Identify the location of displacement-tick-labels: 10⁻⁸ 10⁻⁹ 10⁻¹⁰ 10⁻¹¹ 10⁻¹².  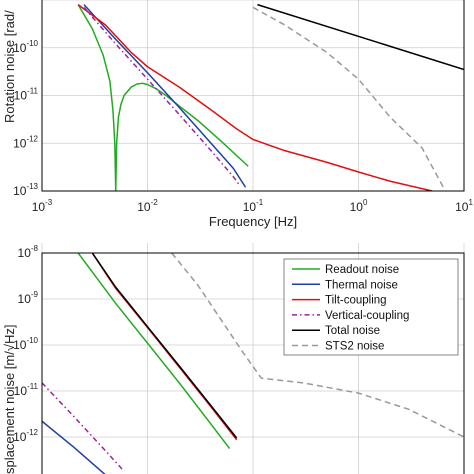
(25, 344).